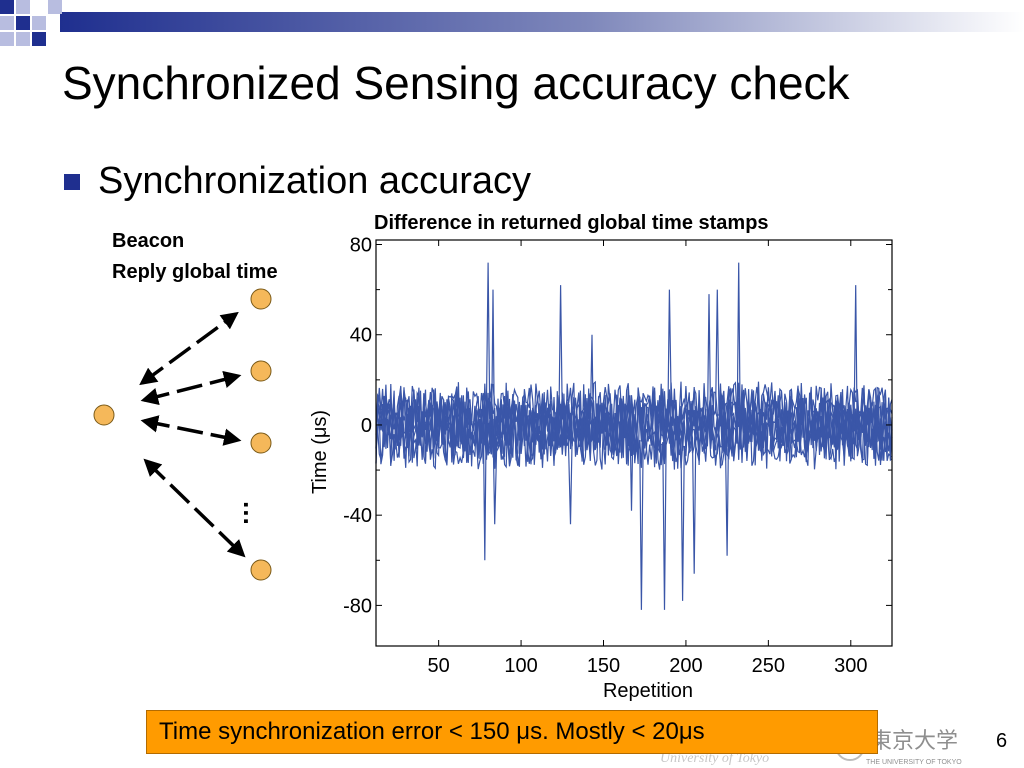 The height and width of the screenshot is (768, 1024). What do you see at coordinates (768, 666) in the screenshot?
I see `x-tick-label: 250` at bounding box center [768, 666].